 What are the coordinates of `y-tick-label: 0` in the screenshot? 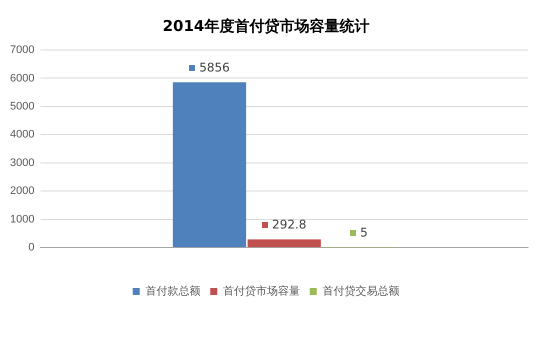 It's located at (31, 248).